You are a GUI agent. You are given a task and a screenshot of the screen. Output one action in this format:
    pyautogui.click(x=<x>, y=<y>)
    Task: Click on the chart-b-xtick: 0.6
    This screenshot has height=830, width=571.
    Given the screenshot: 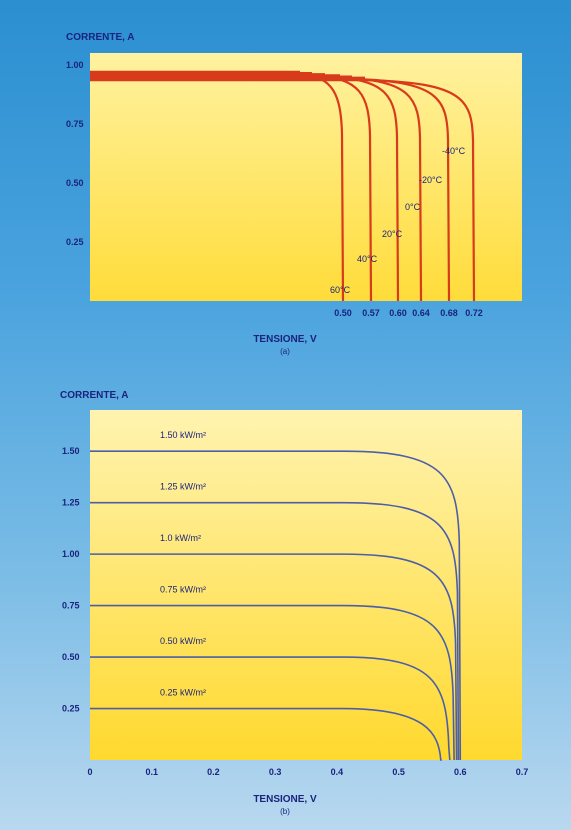 What is the action you would take?
    pyautogui.click(x=460, y=772)
    